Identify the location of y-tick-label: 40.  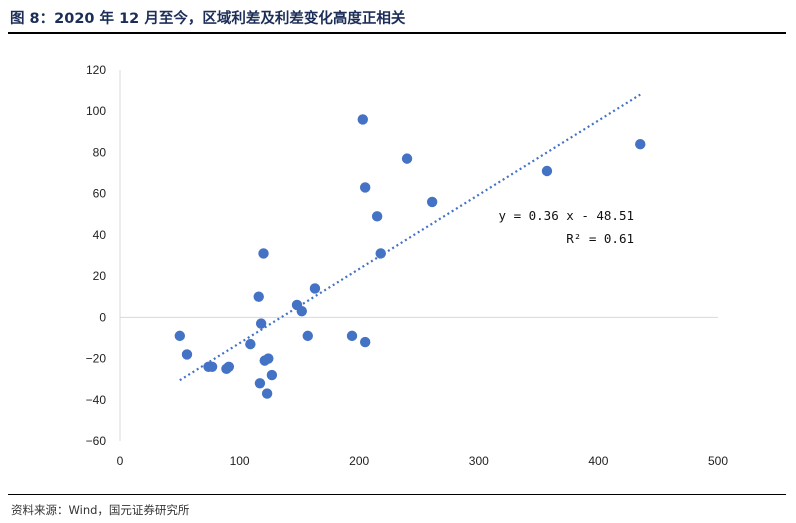
(100, 235).